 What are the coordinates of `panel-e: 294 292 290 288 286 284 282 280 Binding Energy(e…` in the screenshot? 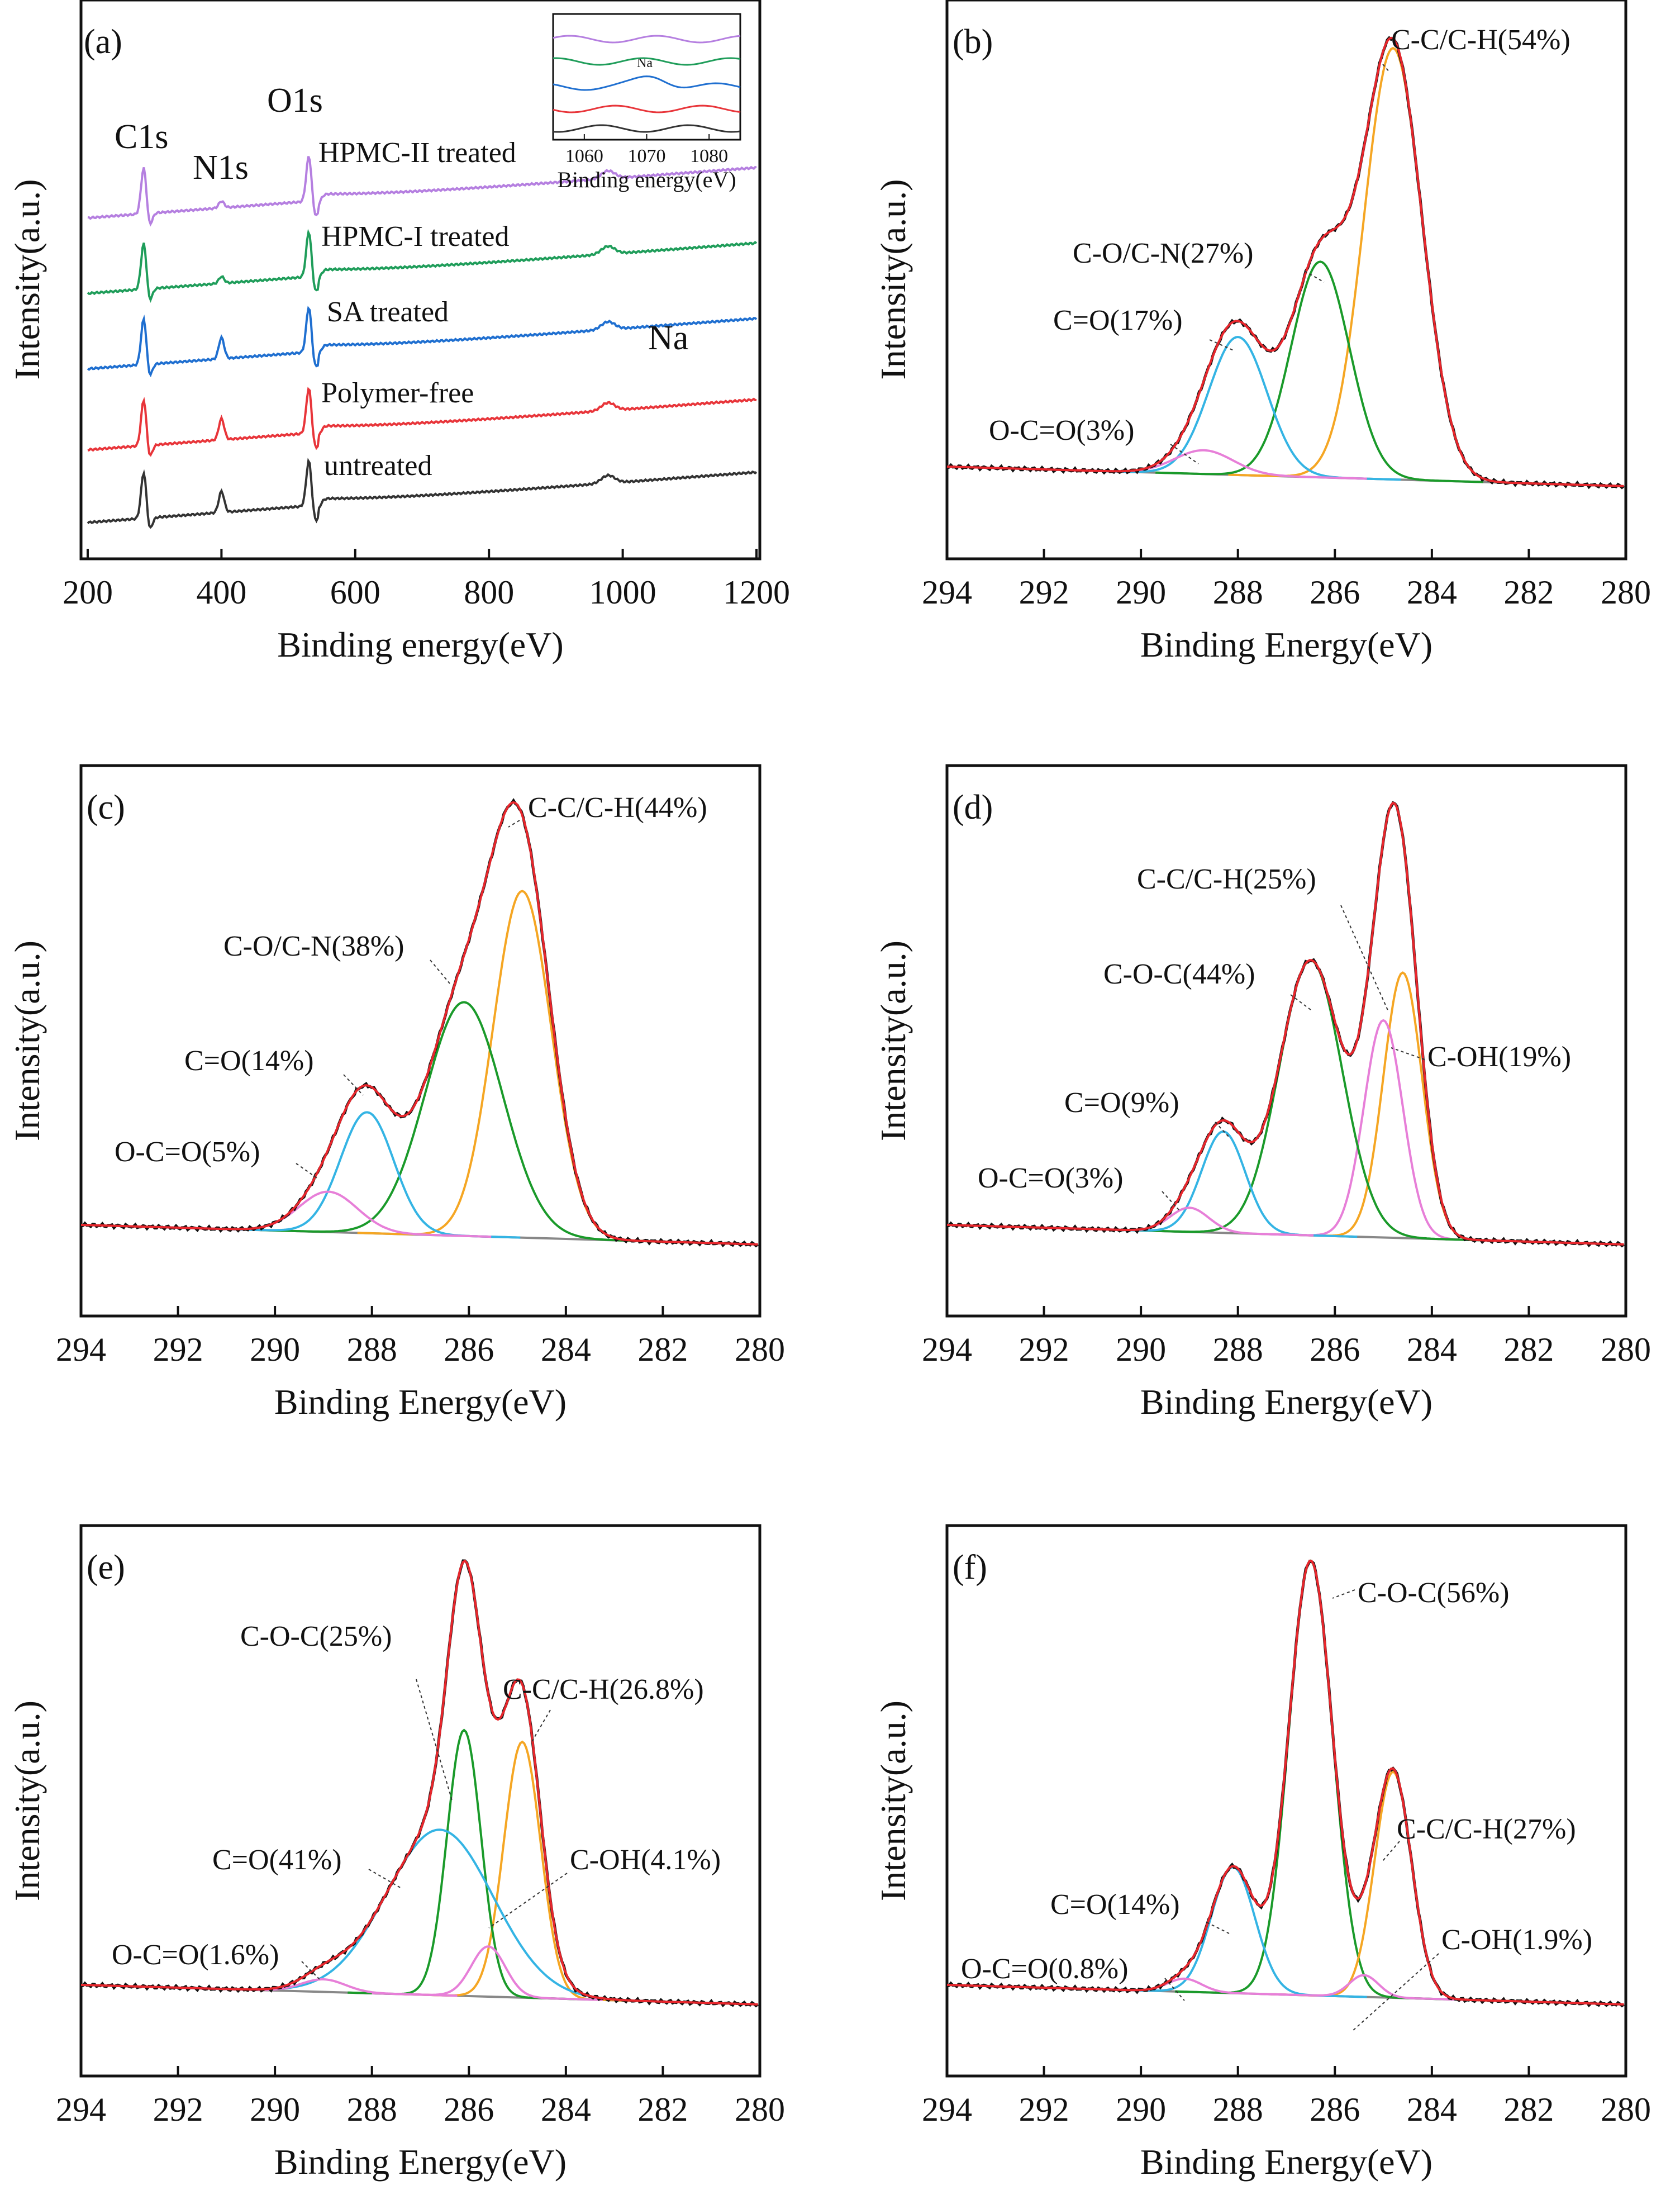 It's located at (396, 1853).